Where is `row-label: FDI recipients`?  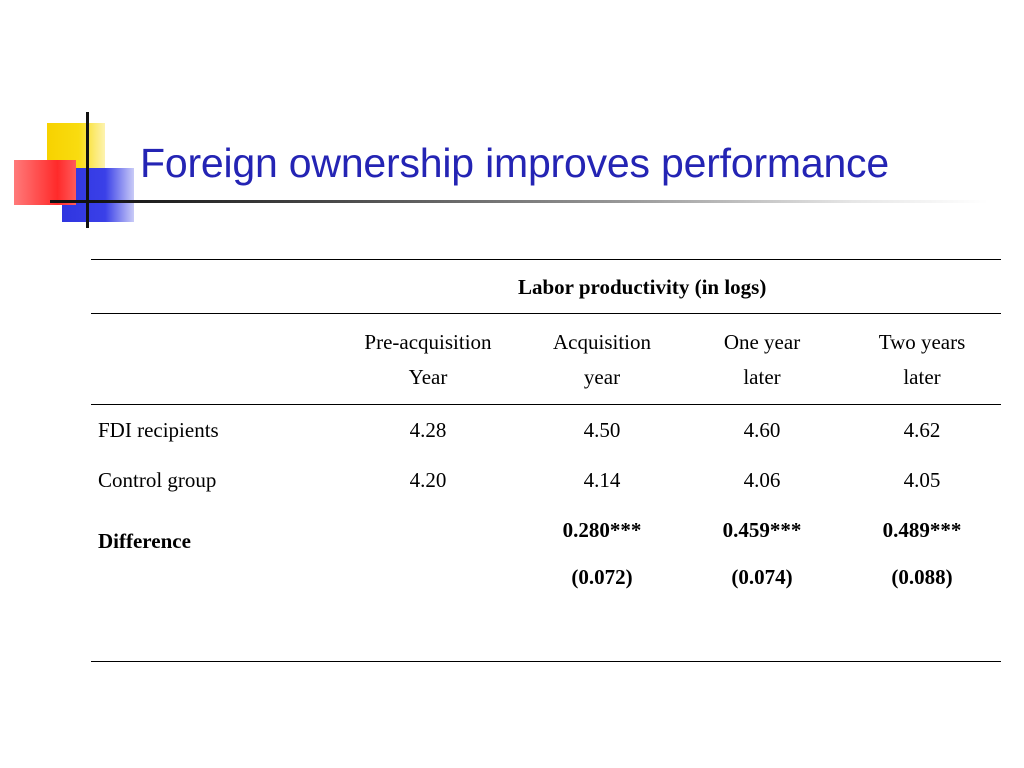
row-label: FDI recipients is located at coordinates (158, 430).